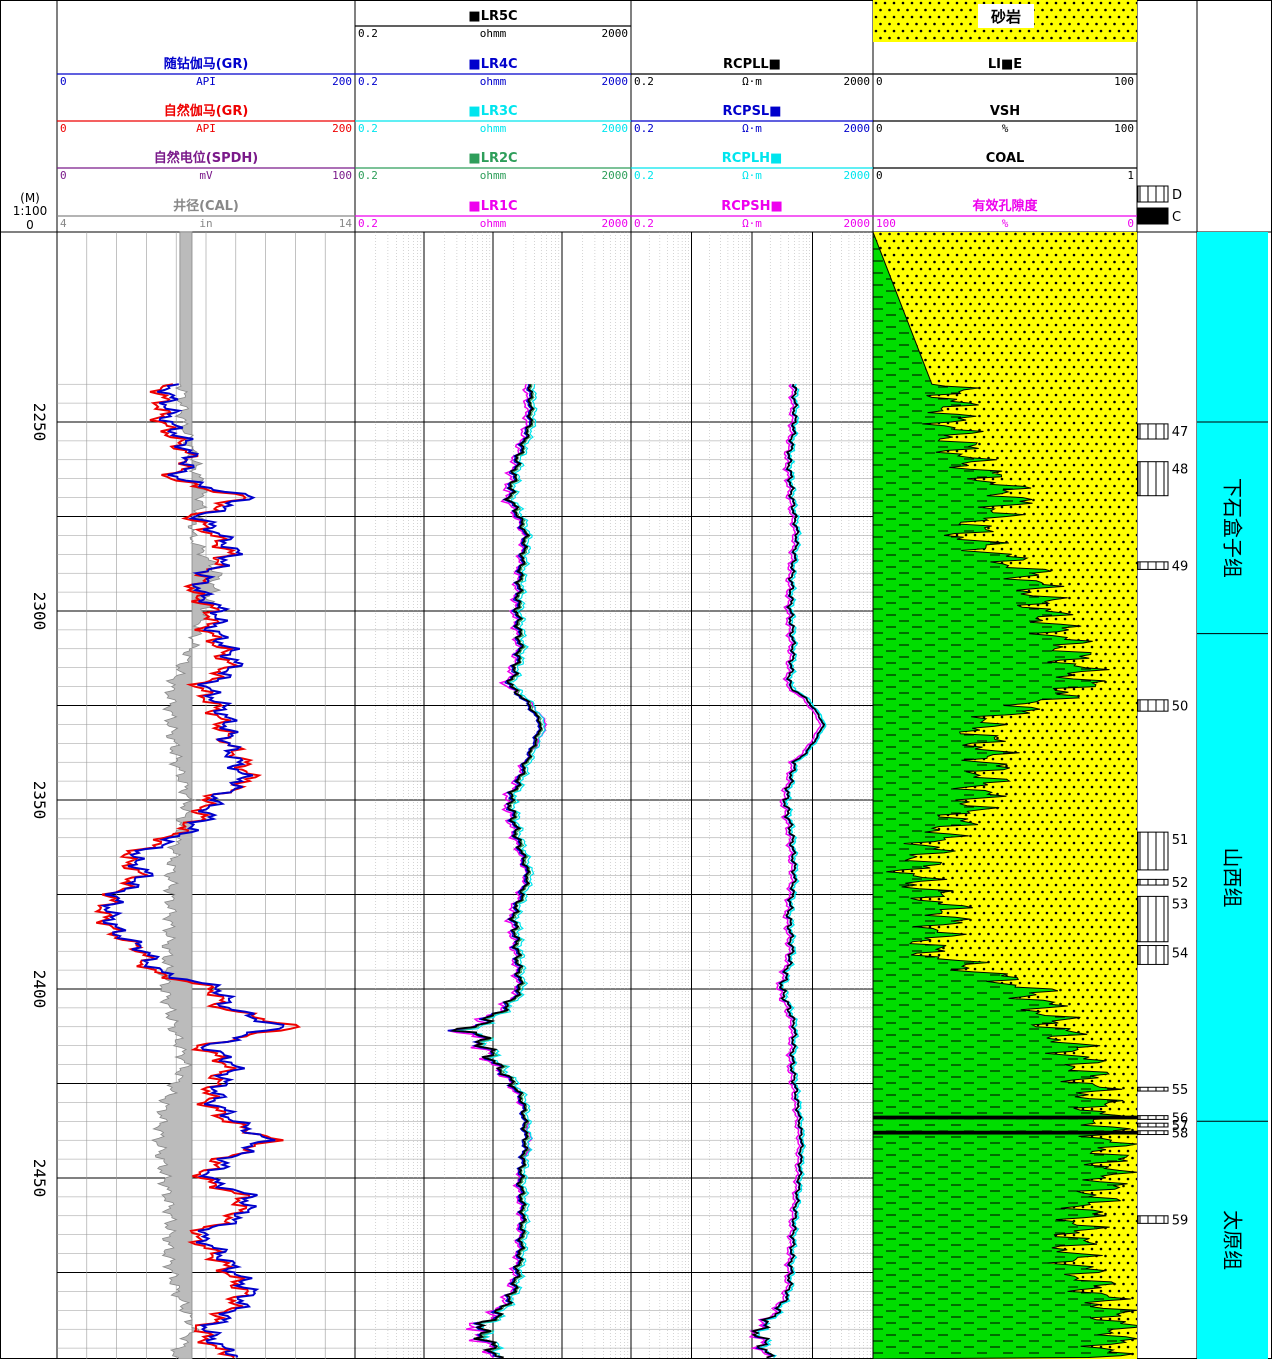 This screenshot has height=1359, width=1272. I want to click on depth-tick-label: 2350, so click(39, 800).